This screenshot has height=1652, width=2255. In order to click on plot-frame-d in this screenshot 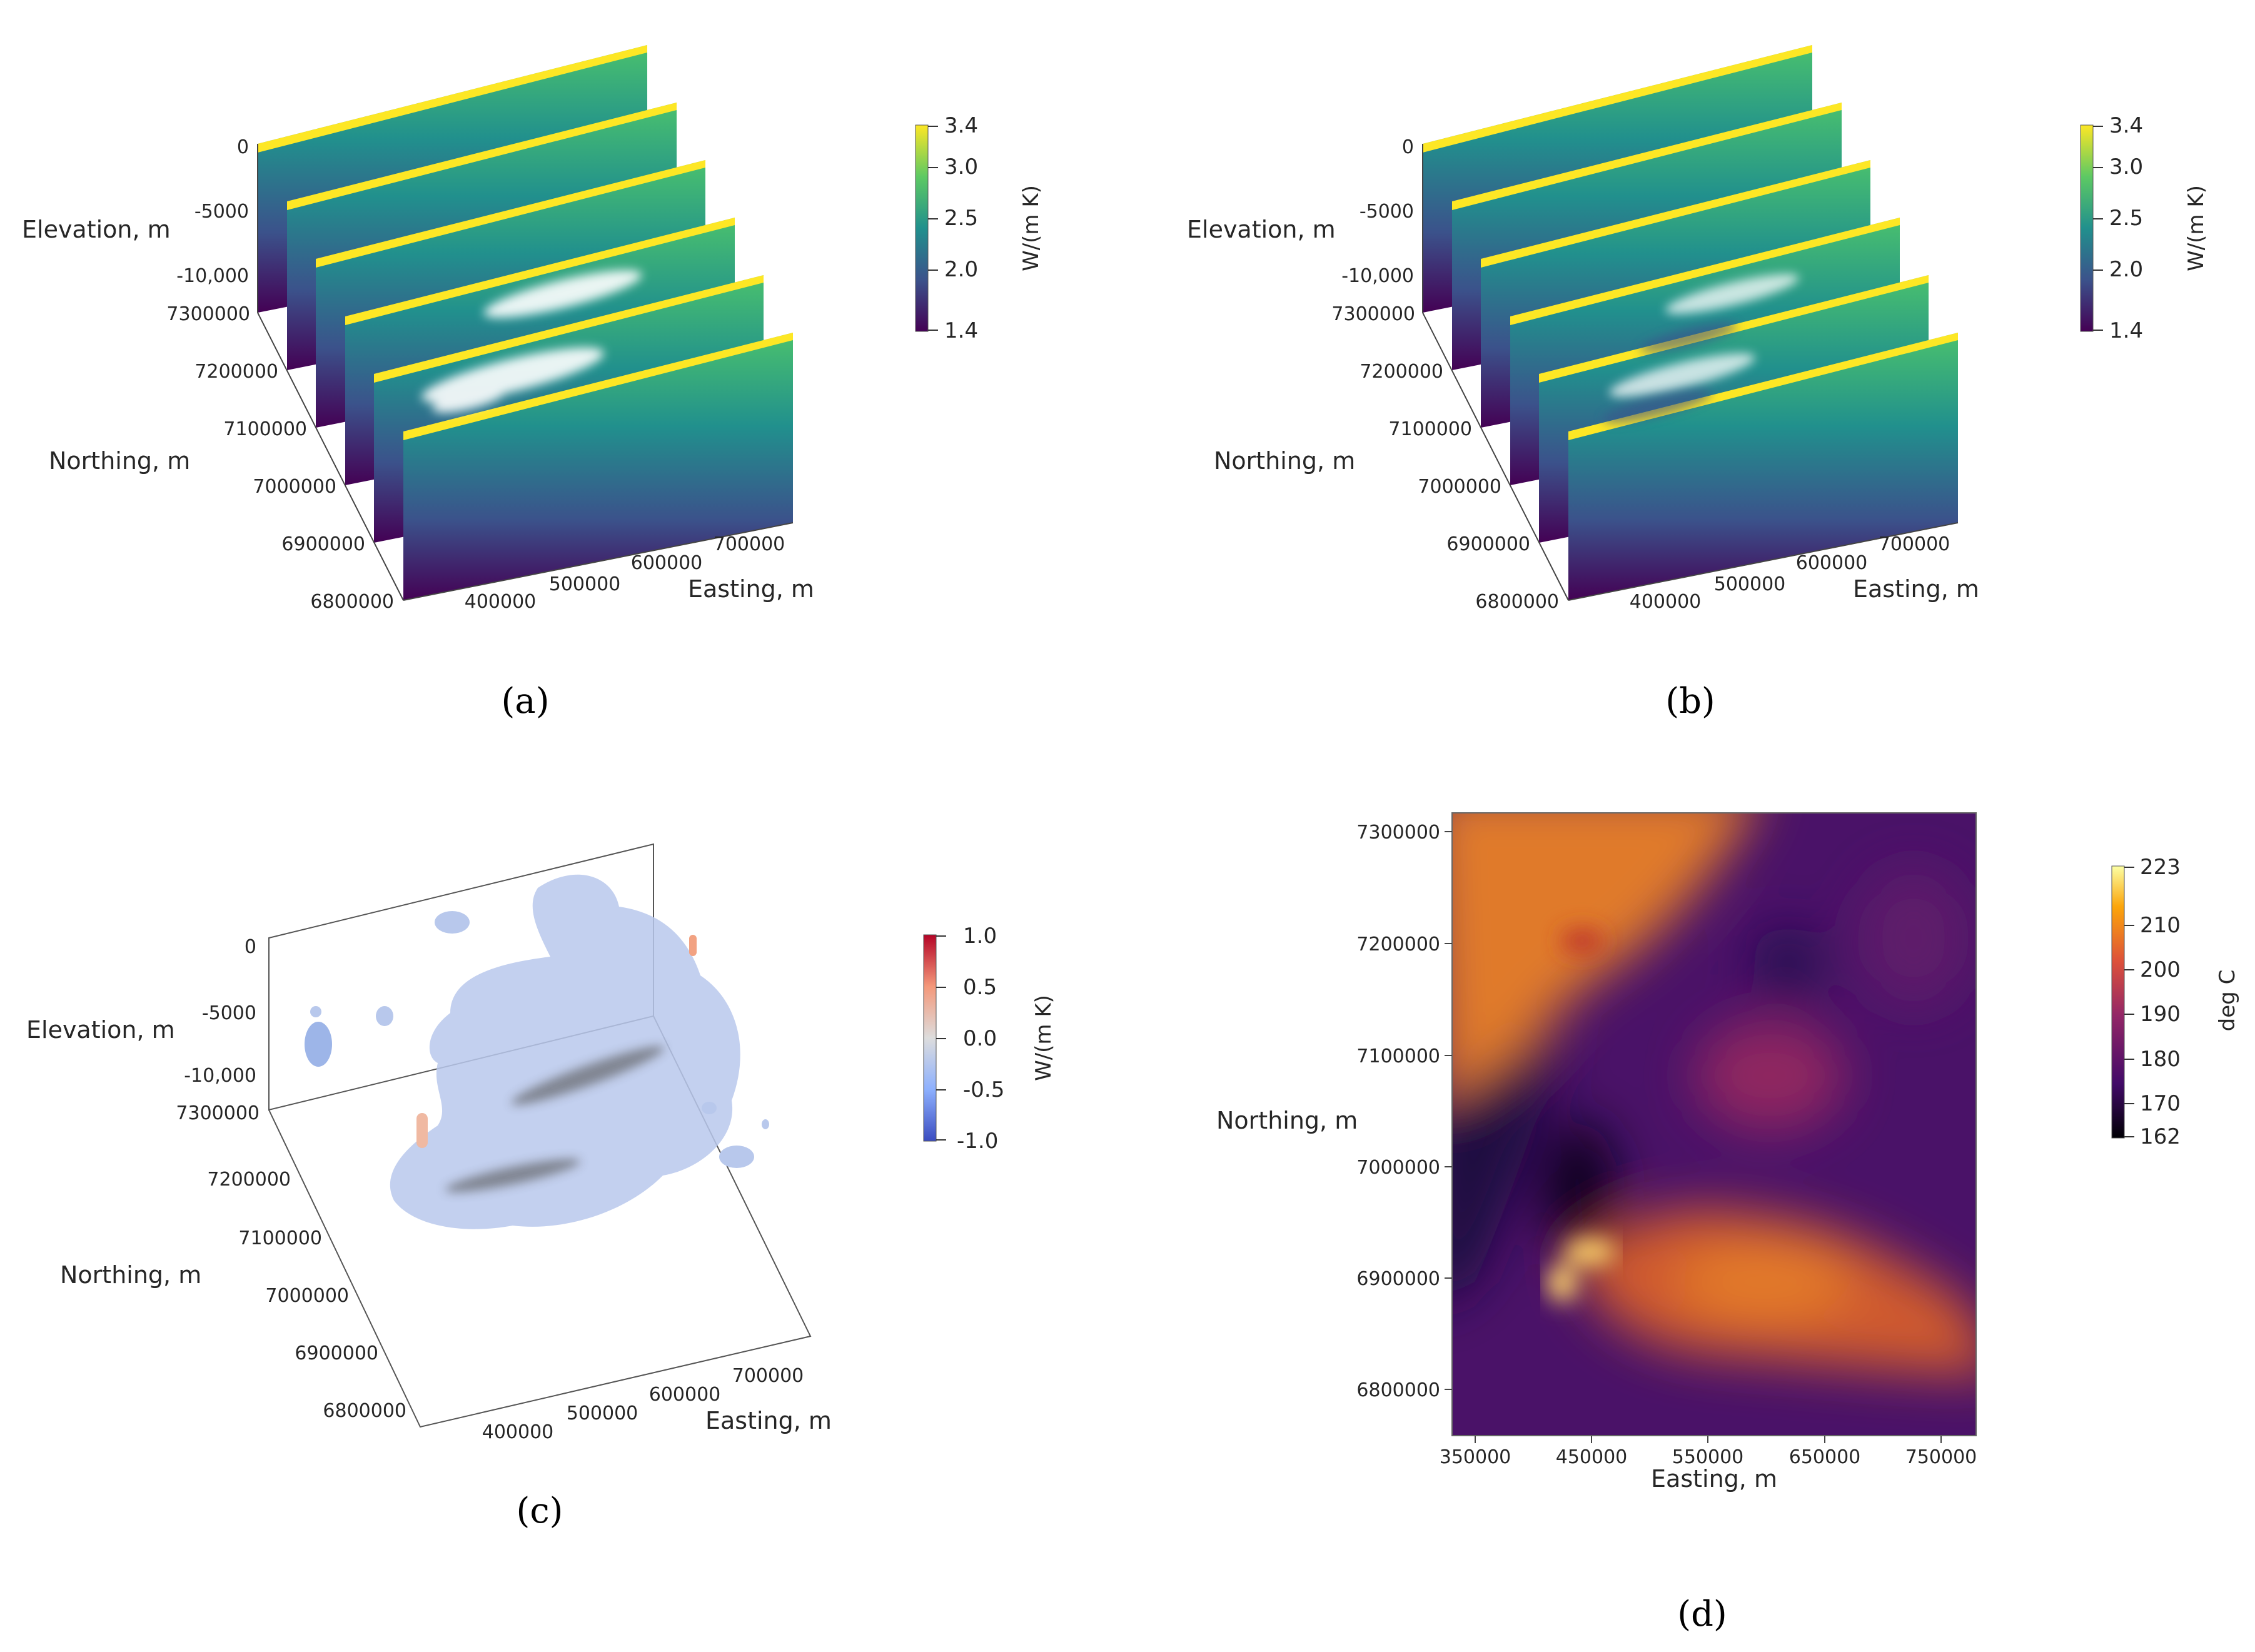, I will do `click(1714, 1124)`.